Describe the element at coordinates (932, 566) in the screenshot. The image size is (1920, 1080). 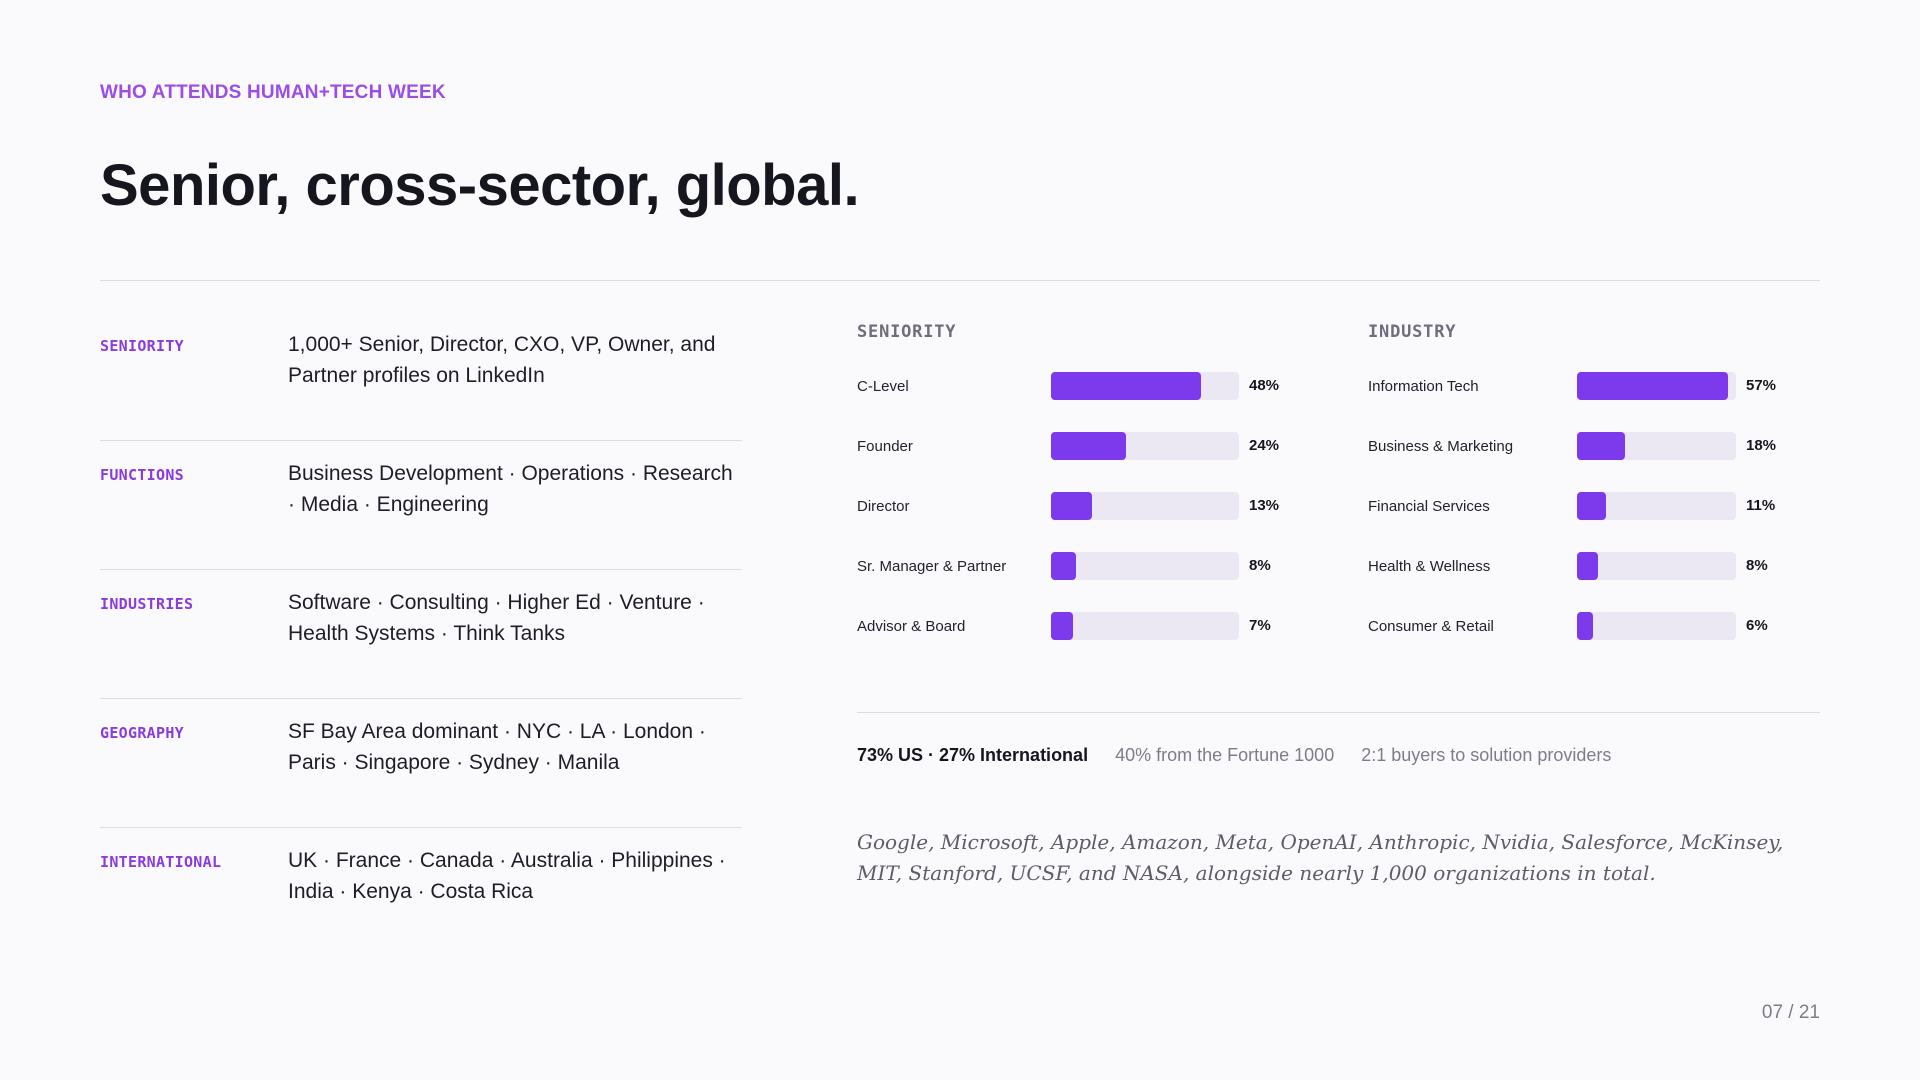
I see `bar-category-label: Sr. Manager & Partner` at that location.